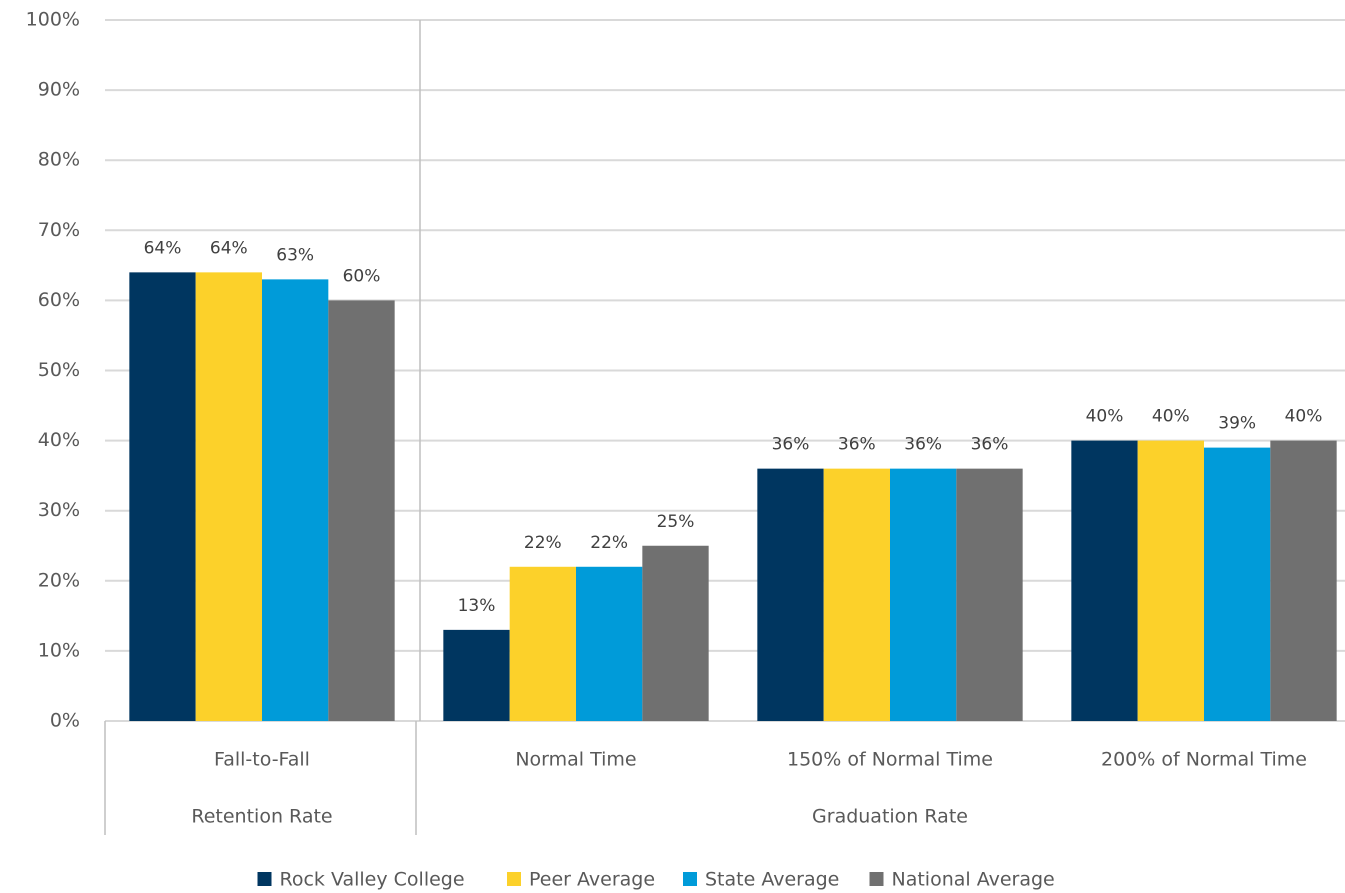 The width and height of the screenshot is (1345, 893). I want to click on value-label: 39%, so click(1237, 424).